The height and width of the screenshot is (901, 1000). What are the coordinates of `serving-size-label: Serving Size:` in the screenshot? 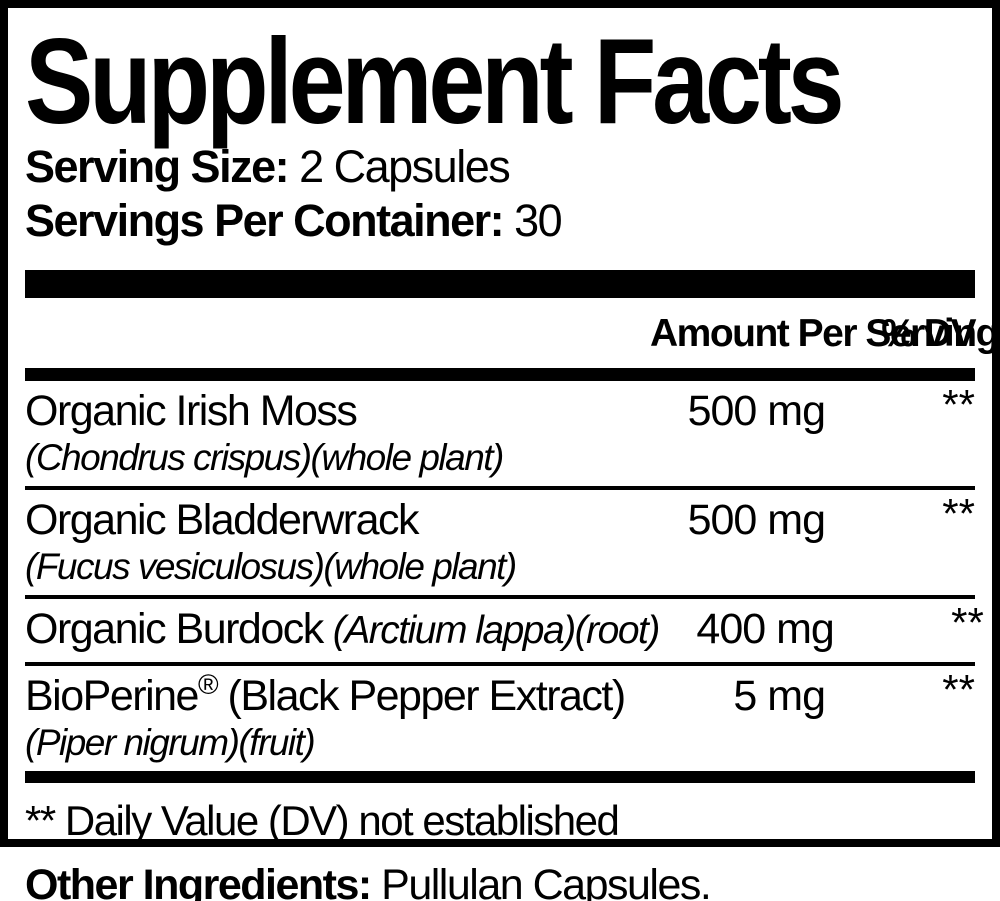 It's located at (157, 166).